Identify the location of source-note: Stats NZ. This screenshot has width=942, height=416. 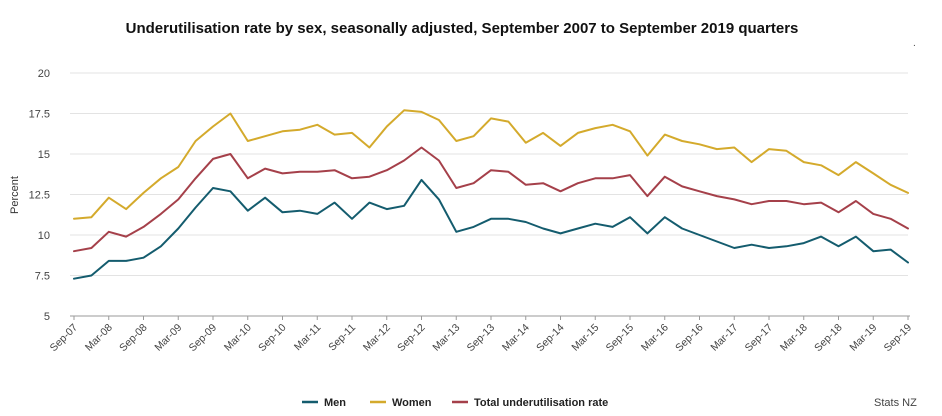
(895, 403).